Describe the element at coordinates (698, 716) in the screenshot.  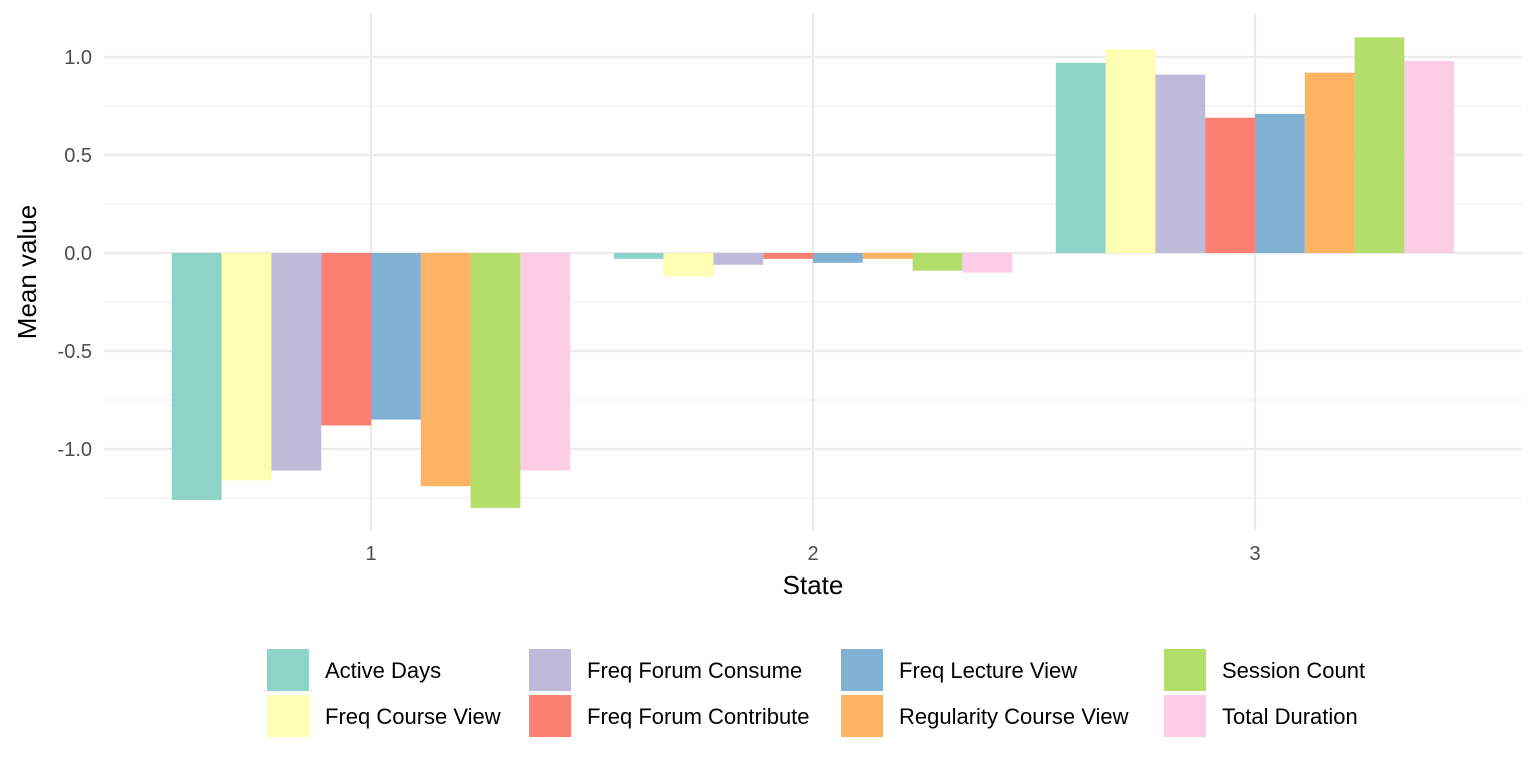
I see `legend-label: Freq Forum Contribute` at that location.